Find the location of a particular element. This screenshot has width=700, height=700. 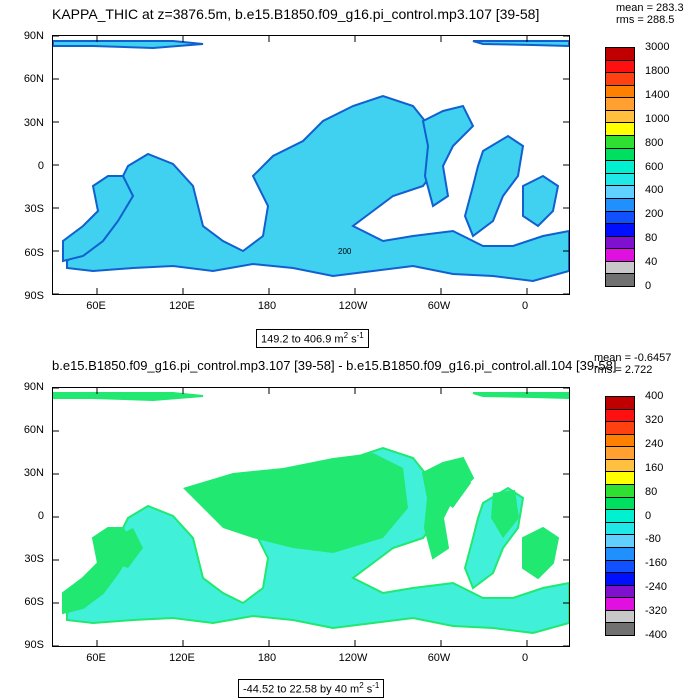

stats-block: mean = -0.6457 rms = 2.722 is located at coordinates (632, 364).